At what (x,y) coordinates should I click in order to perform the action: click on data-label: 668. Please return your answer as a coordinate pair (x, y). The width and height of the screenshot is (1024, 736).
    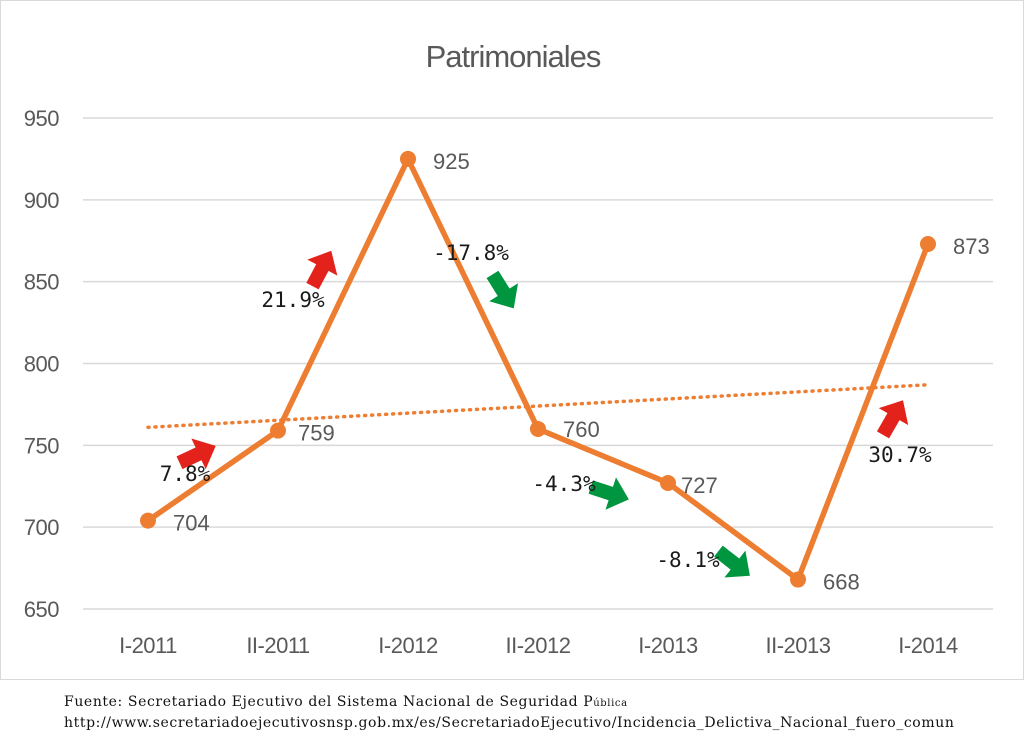
    Looking at the image, I should click on (841, 582).